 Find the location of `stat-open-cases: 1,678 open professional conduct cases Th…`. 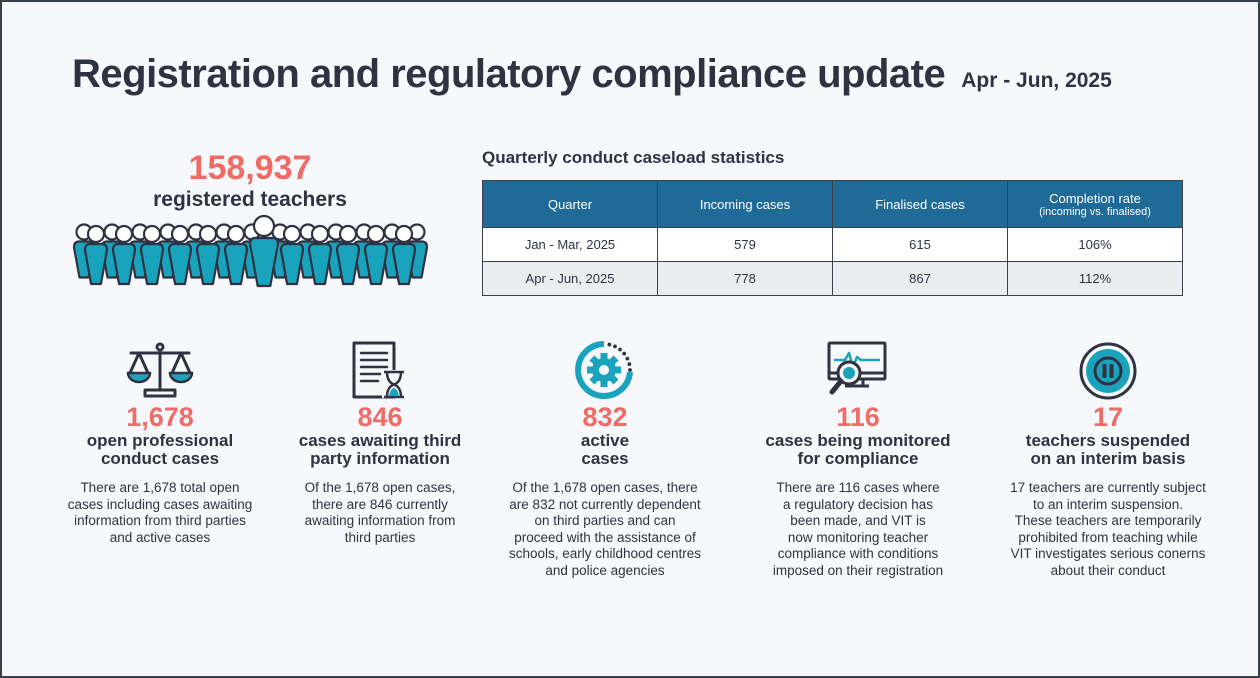

stat-open-cases: 1,678 open professional conduct cases Th… is located at coordinates (160, 442).